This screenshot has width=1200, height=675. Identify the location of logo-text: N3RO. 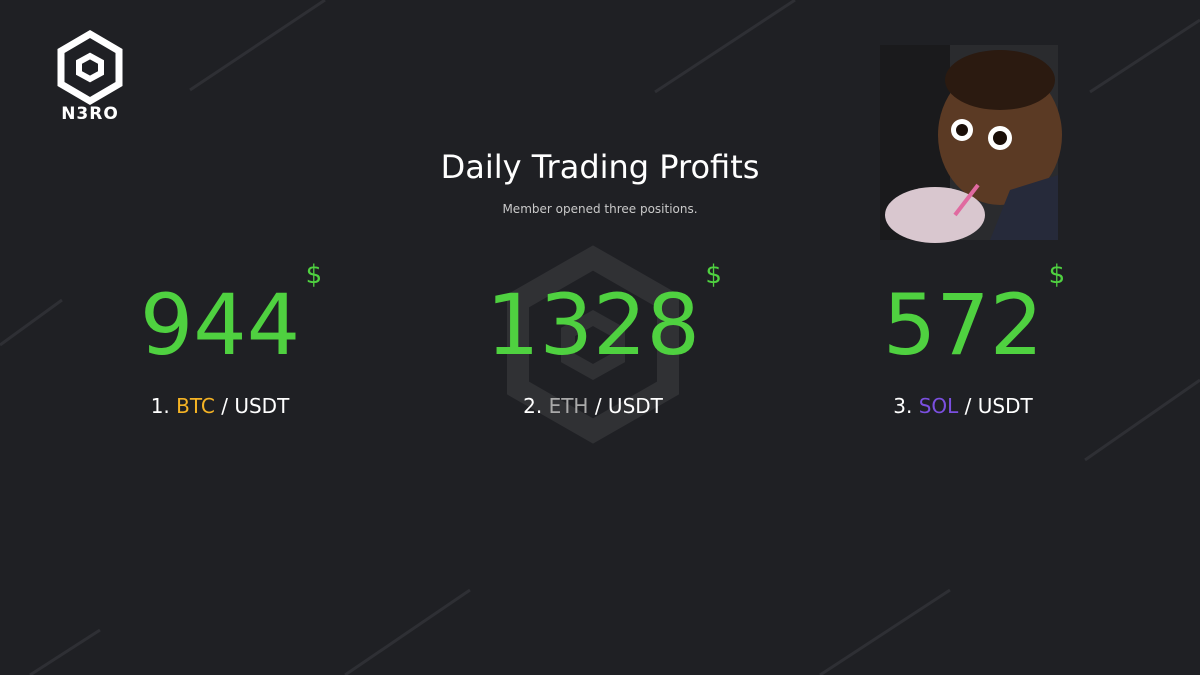
(90, 114).